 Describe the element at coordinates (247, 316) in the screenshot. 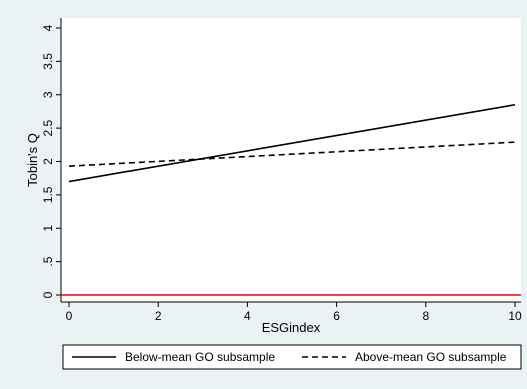

I see `x-tick-label: 4` at that location.